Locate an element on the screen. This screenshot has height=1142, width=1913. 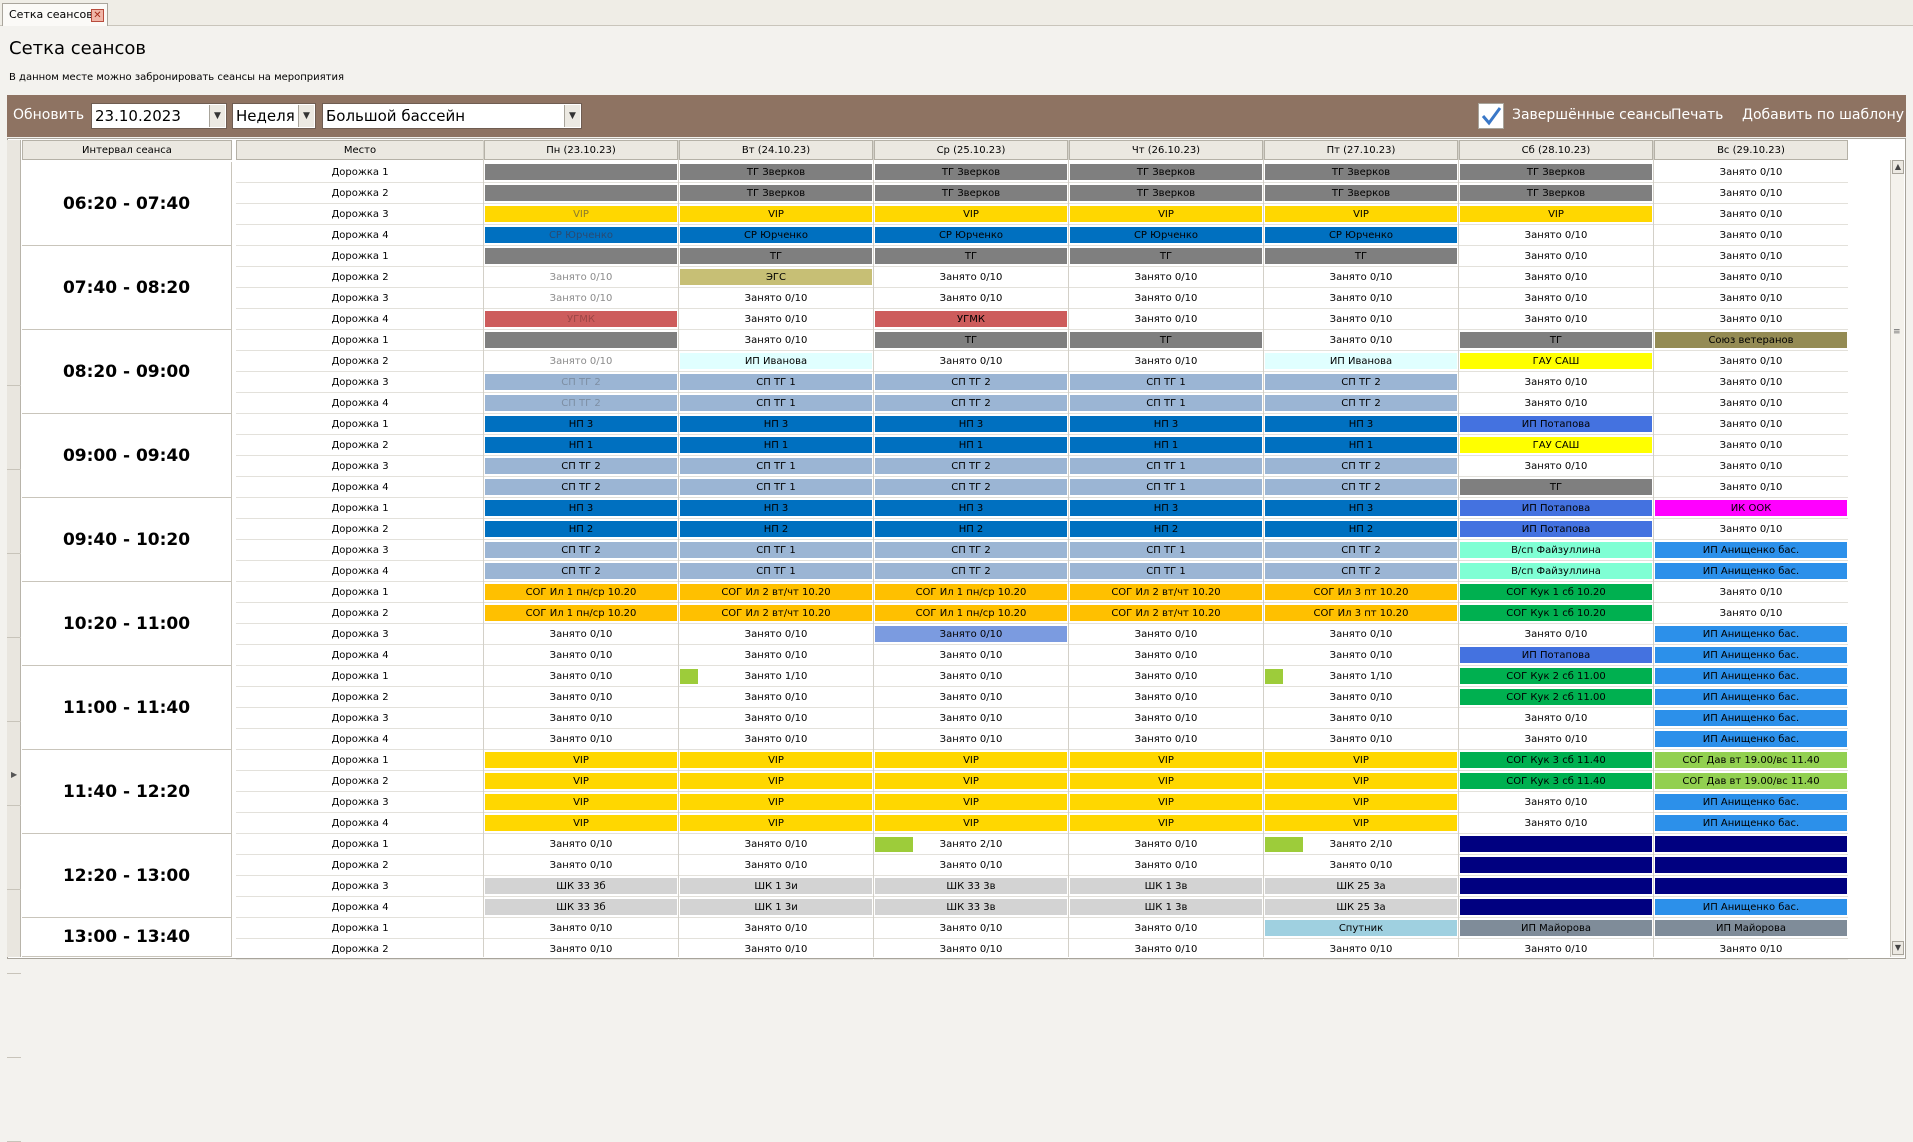
session-cell: В/сп Файзуллина is located at coordinates (1556, 571).